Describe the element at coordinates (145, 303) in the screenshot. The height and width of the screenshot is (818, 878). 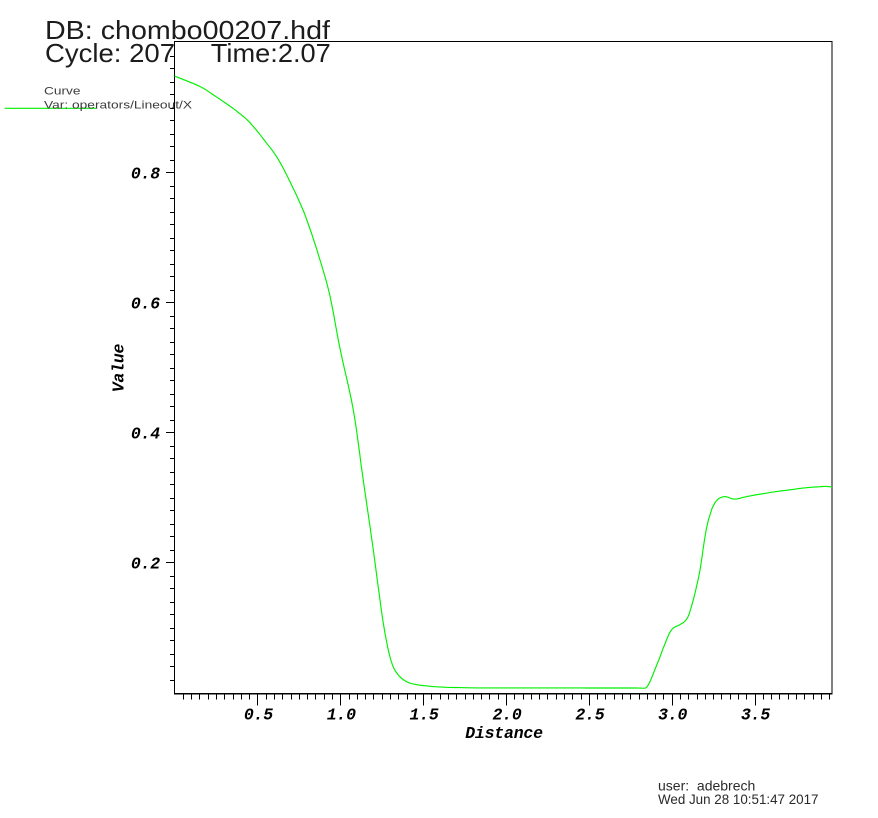
I see `svg-text: 0.6` at that location.